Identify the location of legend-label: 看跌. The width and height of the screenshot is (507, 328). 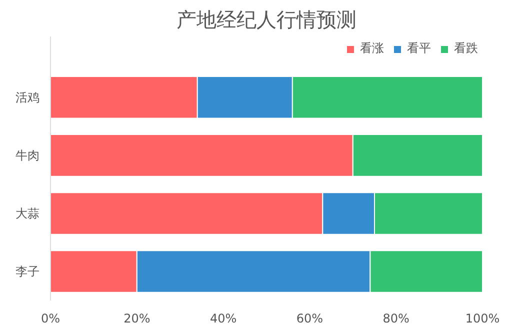
(466, 48).